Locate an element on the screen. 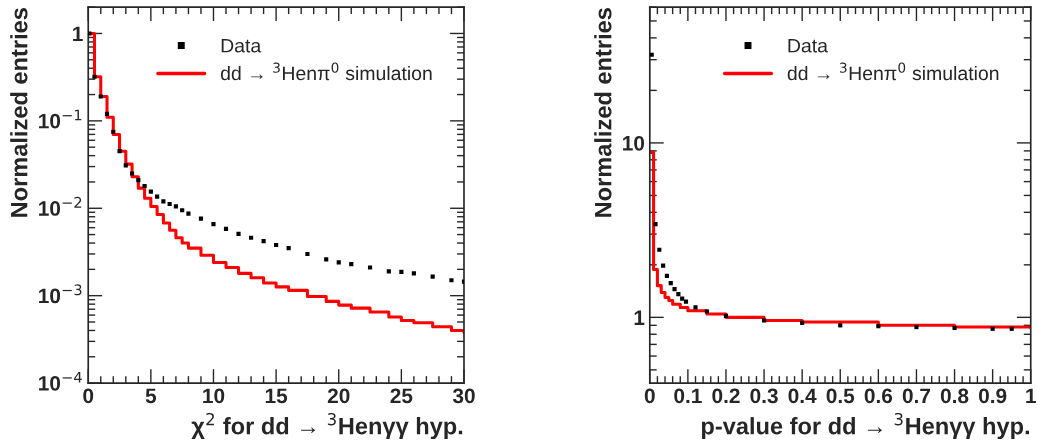  x-tick-label: 1 is located at coordinates (1031, 396).